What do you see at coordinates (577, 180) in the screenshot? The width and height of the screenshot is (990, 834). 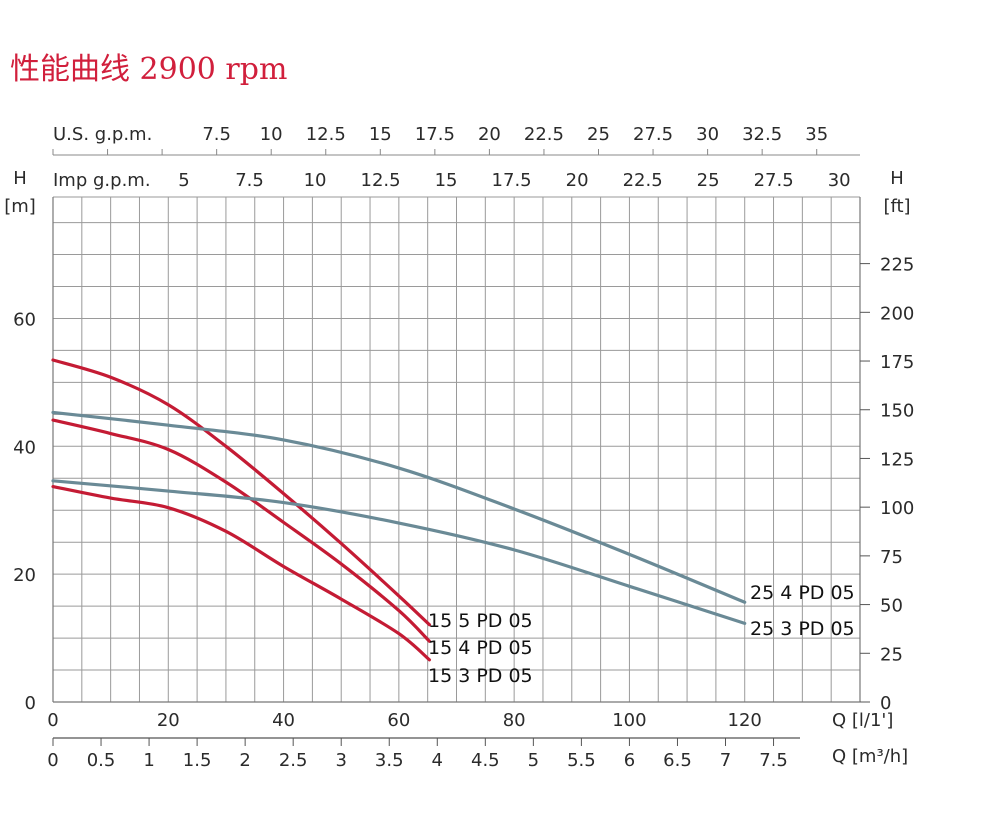 I see `x-tick-label-impgpm: 20` at bounding box center [577, 180].